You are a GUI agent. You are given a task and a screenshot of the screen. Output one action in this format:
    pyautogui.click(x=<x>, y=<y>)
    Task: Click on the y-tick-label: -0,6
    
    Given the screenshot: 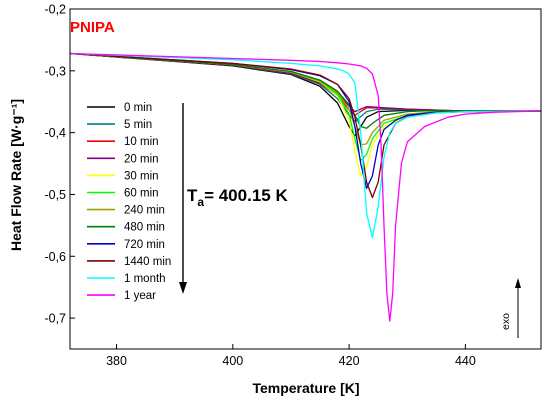 What is the action you would take?
    pyautogui.click(x=55, y=257)
    